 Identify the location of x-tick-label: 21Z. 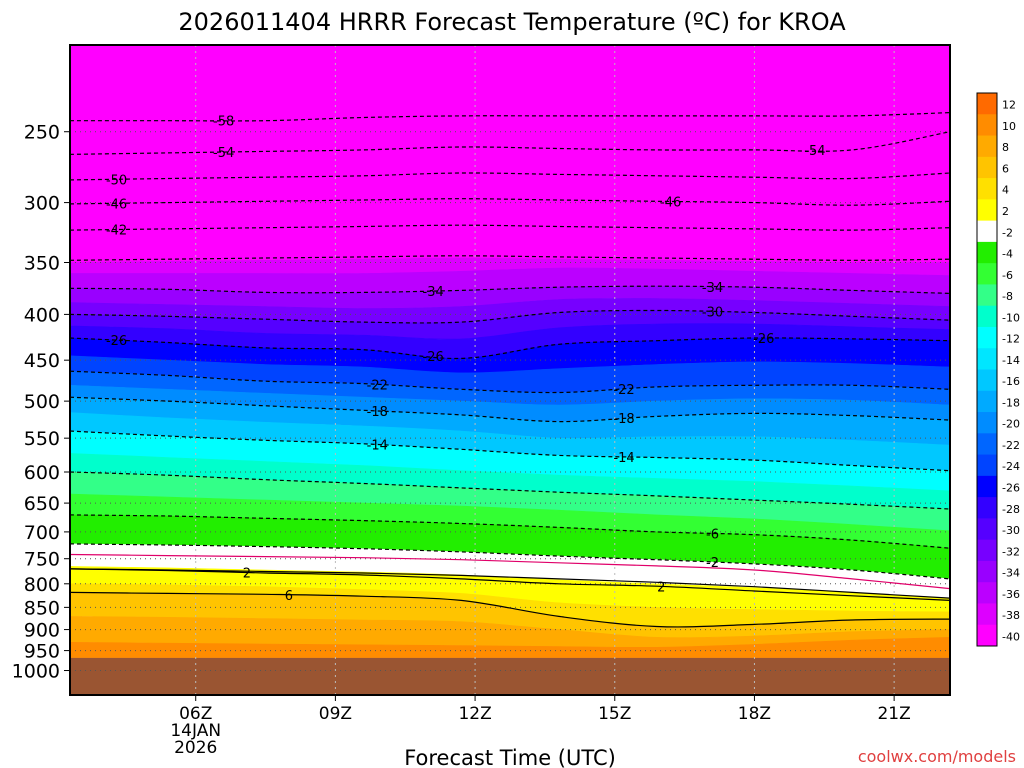
(893, 714).